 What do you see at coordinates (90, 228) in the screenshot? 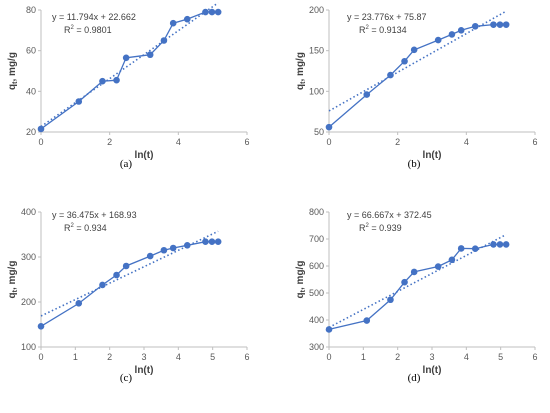
I see `r-squared-value: = 0.934` at bounding box center [90, 228].